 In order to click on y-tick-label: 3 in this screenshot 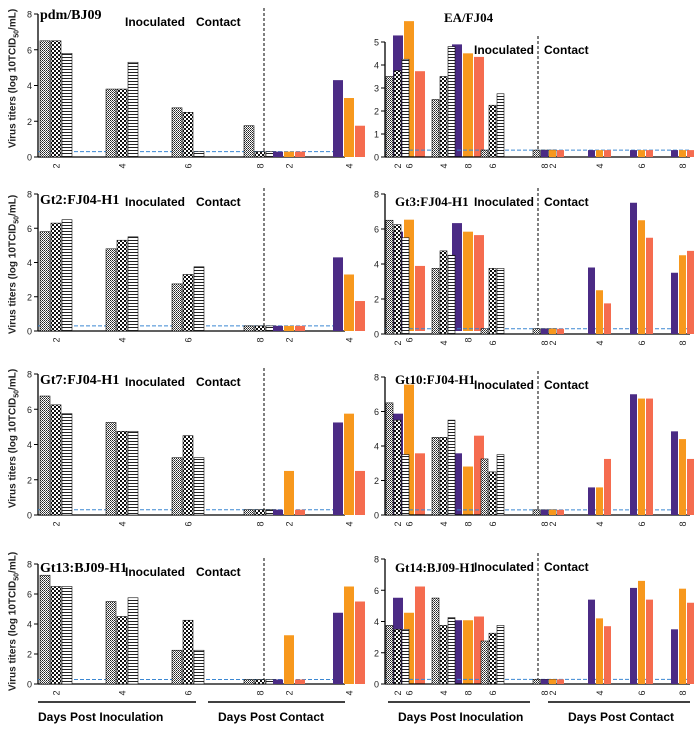, I will do `click(376, 89)`.